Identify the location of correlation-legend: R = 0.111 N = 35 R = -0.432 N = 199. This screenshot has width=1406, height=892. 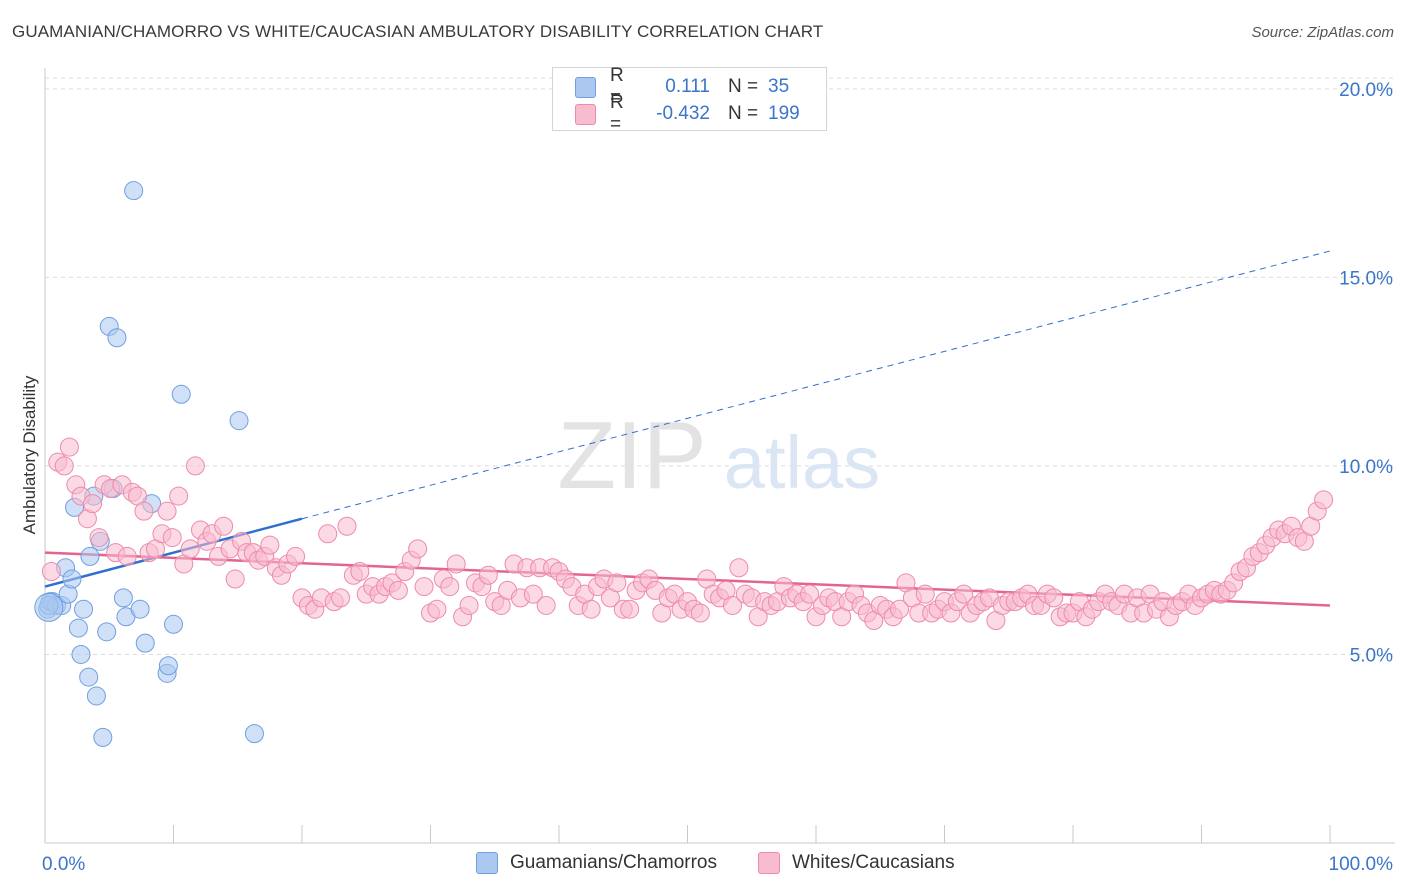
(689, 100).